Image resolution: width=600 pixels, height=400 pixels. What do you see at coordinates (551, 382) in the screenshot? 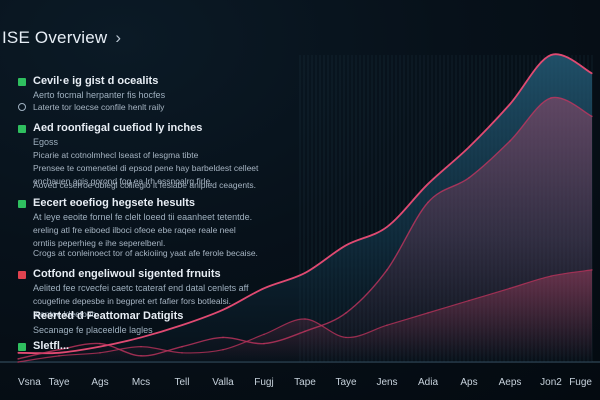
I see `x-tick-label: Jon2` at bounding box center [551, 382].